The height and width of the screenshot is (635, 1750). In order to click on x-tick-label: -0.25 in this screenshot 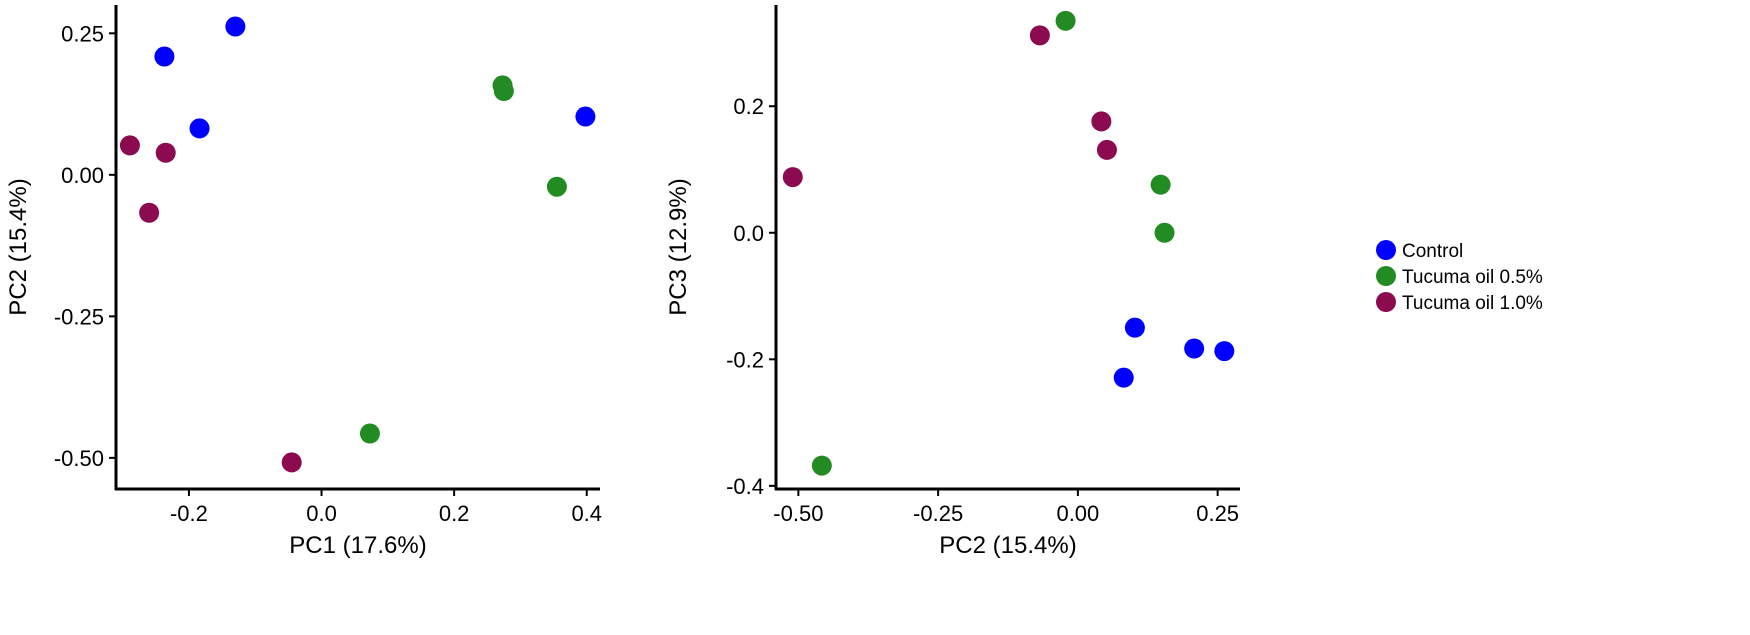, I will do `click(938, 513)`.